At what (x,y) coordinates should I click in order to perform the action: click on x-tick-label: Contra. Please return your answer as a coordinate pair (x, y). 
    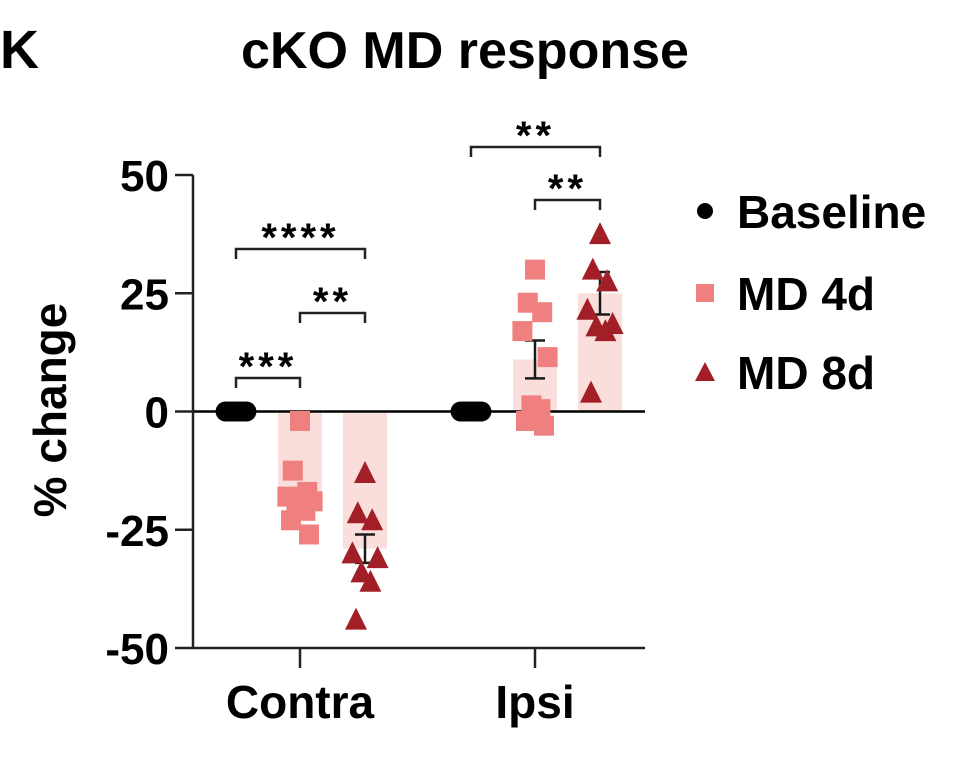
    Looking at the image, I should click on (300, 702).